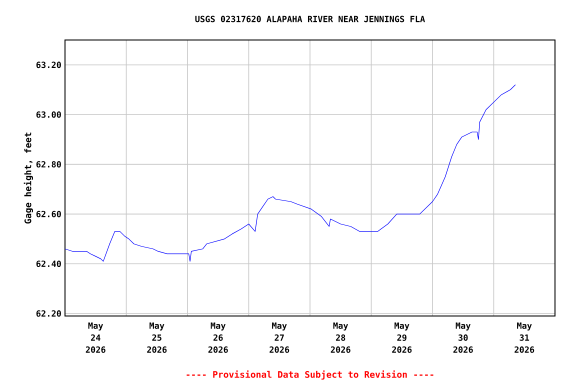 This screenshot has width=576, height=384. Describe the element at coordinates (218, 337) in the screenshot. I see `x-tick-label: May 26 2026` at that location.